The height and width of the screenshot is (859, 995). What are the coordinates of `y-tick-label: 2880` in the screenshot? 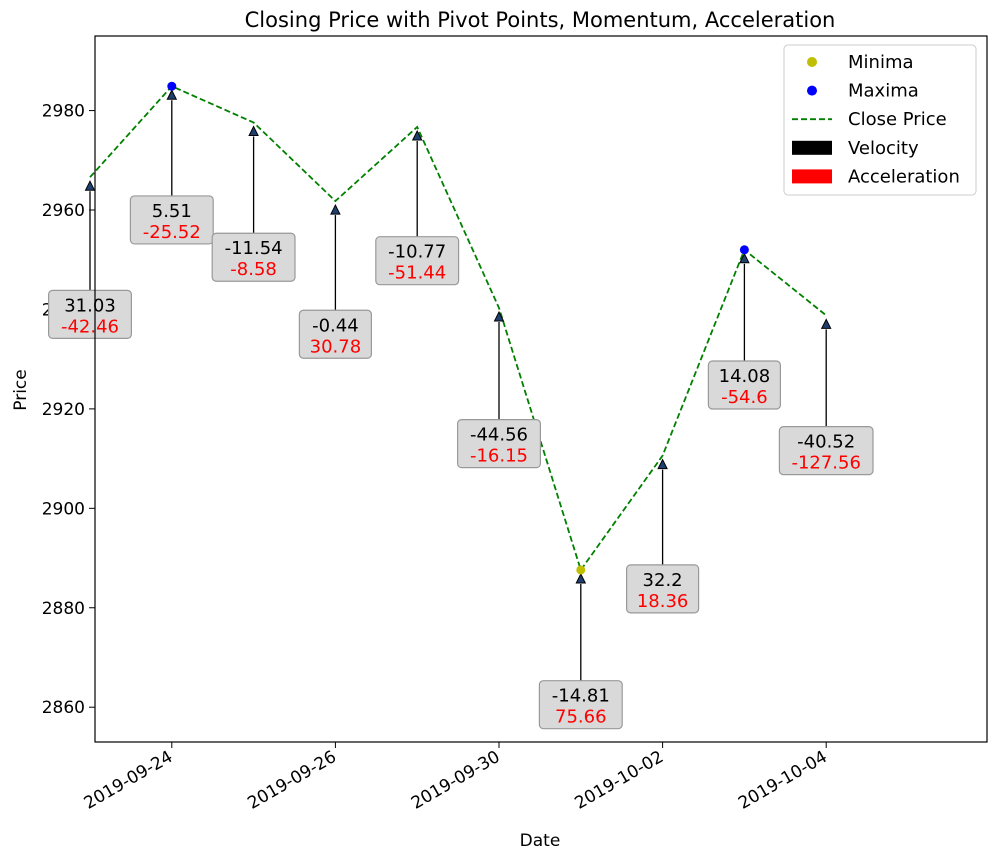 It's located at (63, 609).